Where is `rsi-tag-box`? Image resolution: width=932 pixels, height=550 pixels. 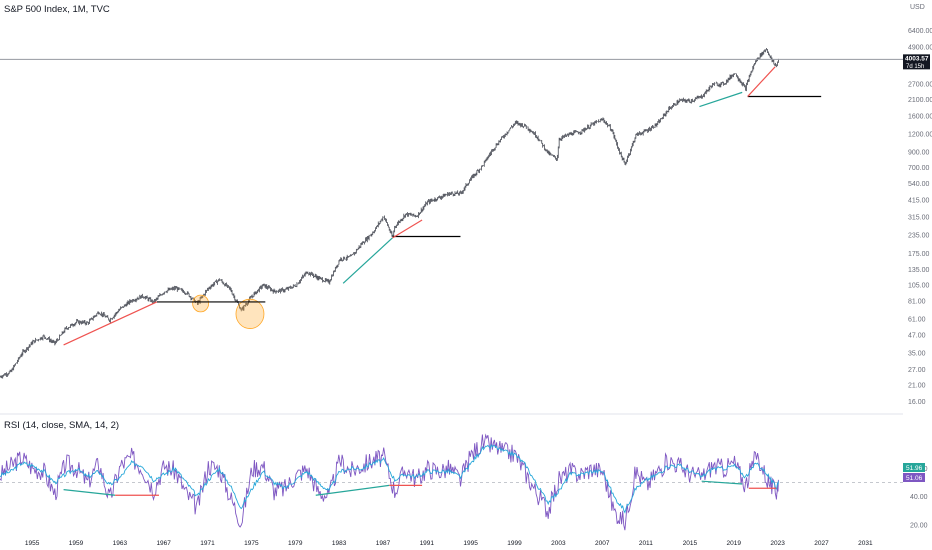 rsi-tag-box is located at coordinates (914, 467).